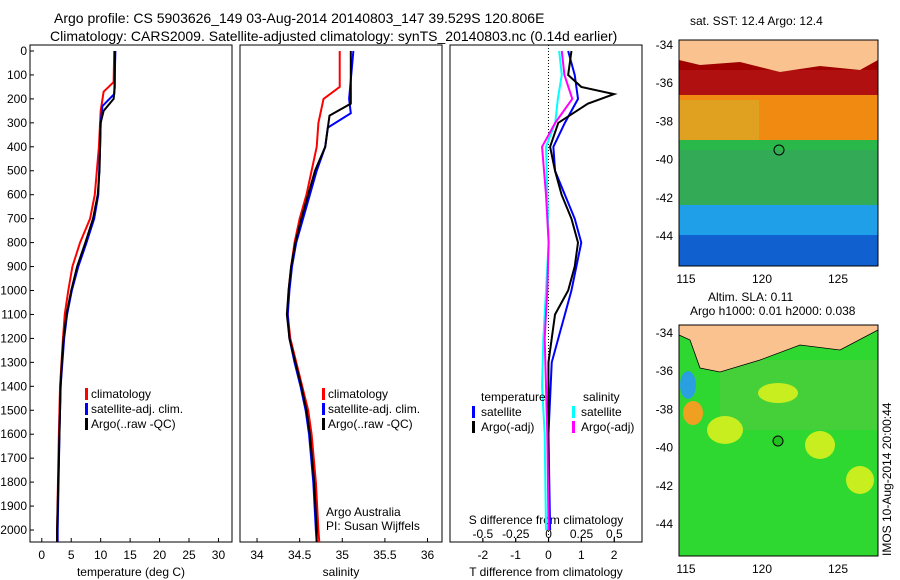  What do you see at coordinates (13, 291) in the screenshot?
I see `depth-tick-label: 1000` at bounding box center [13, 291].